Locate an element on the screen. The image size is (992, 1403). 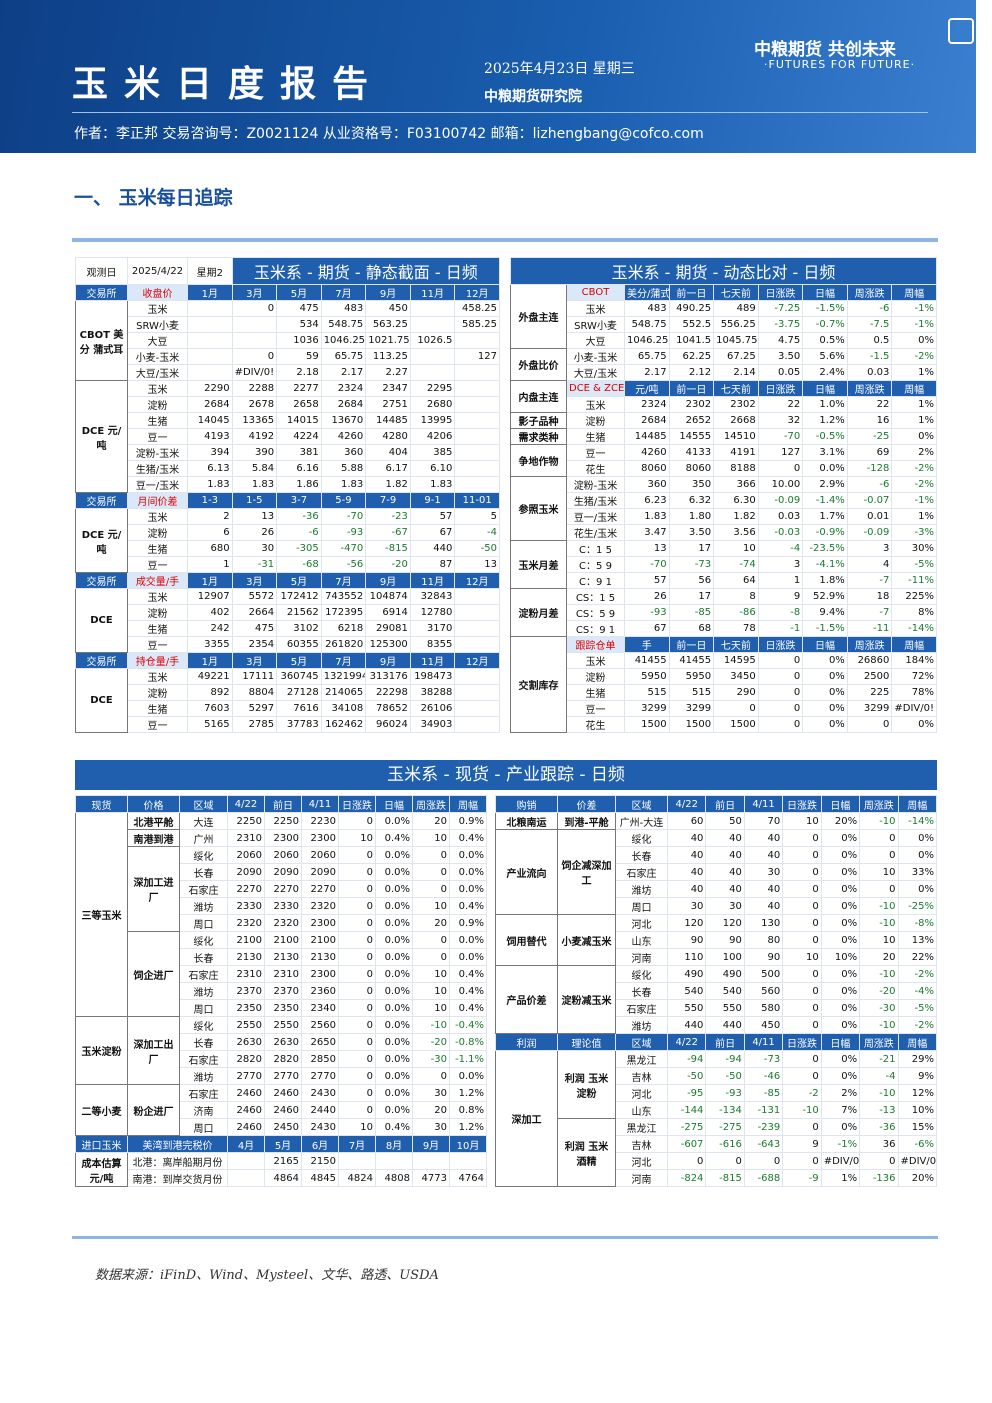
cell: 8% is located at coordinates (914, 612).